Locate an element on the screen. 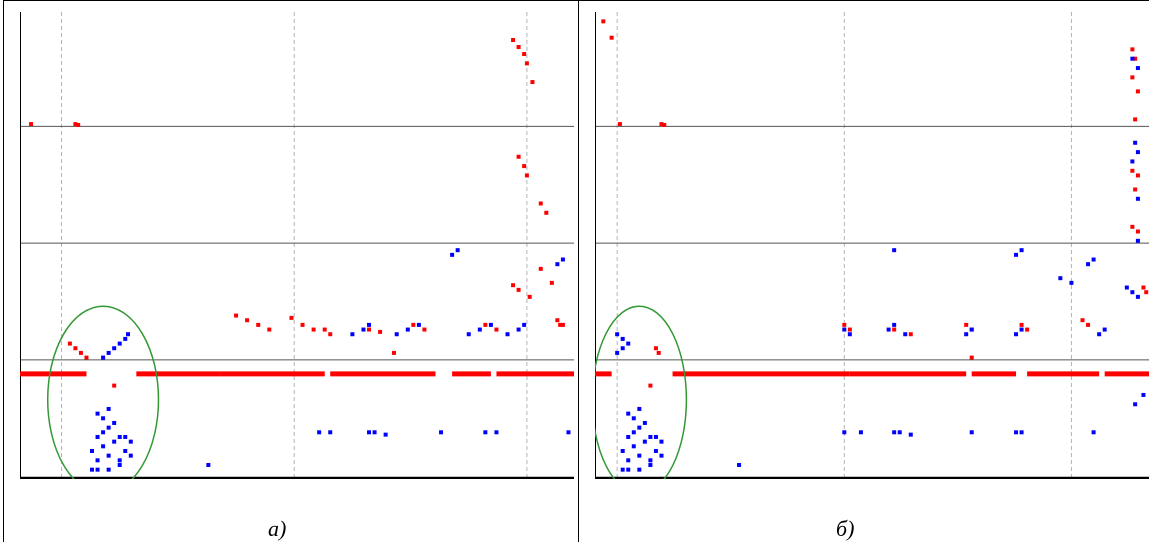 This screenshot has width=1149, height=542. panel-a-highlight-ellipse is located at coordinates (103, 392).